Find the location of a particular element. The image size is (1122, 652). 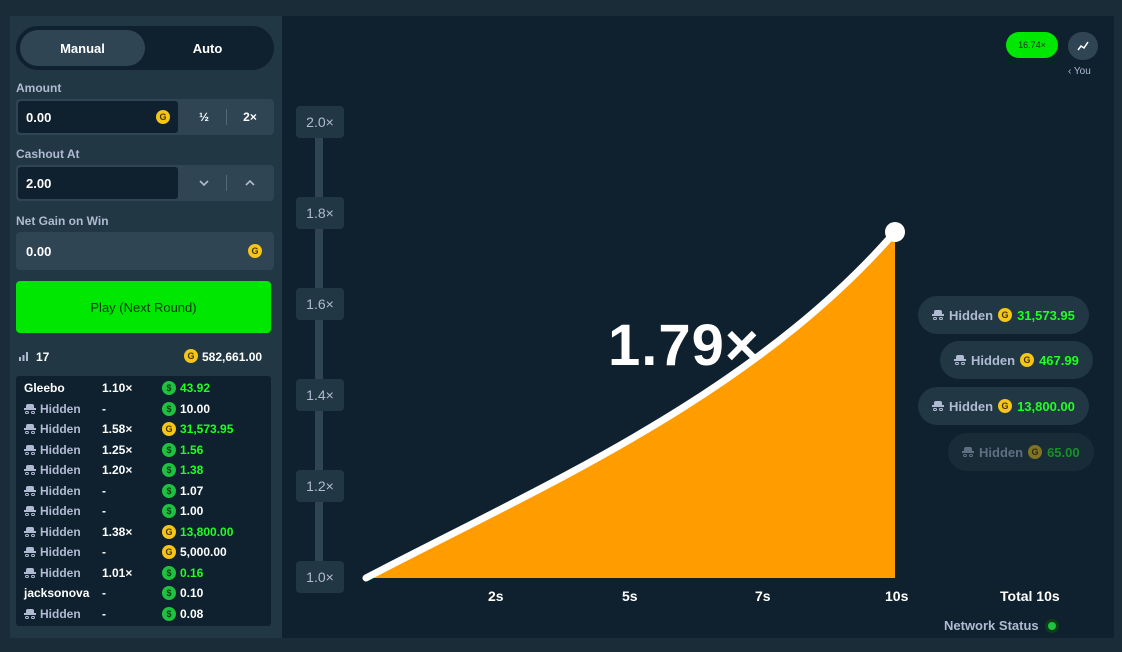

payout-amount: 5,000.00 is located at coordinates (203, 552).